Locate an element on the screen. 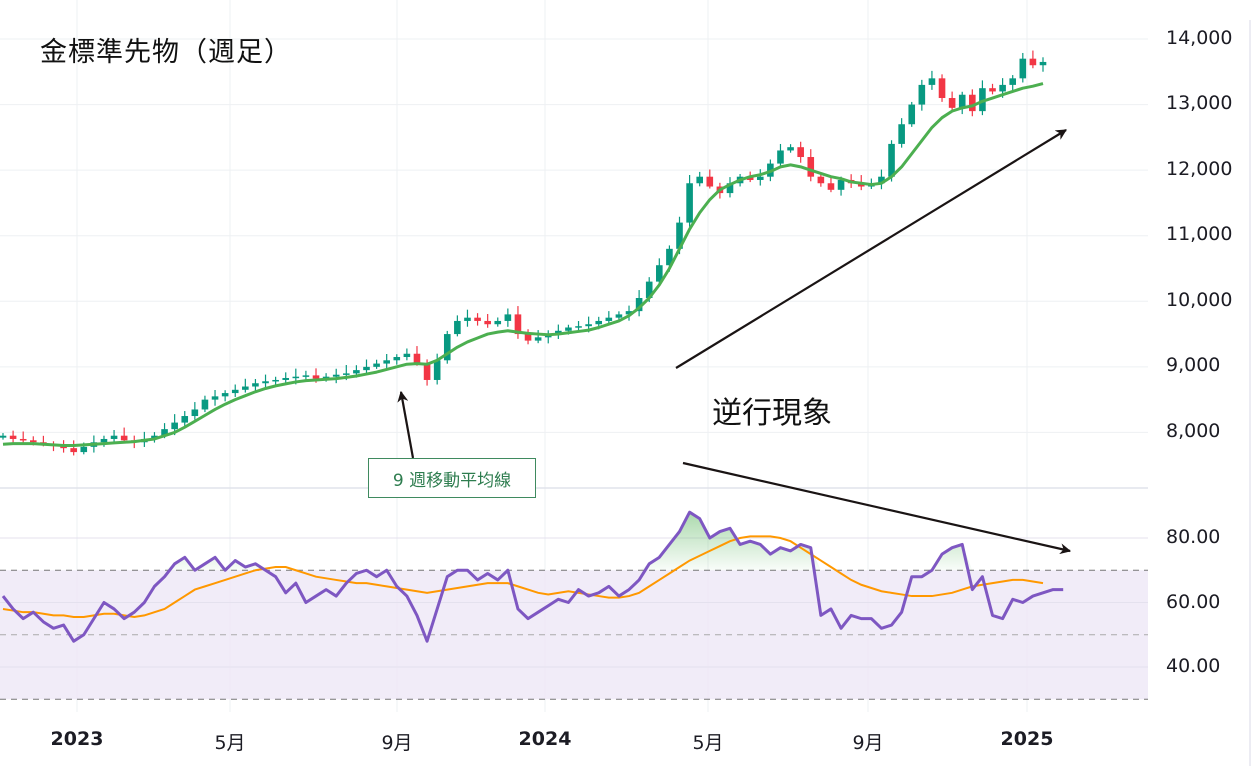 The height and width of the screenshot is (766, 1254). price-tick: 12,000 is located at coordinates (1199, 169).